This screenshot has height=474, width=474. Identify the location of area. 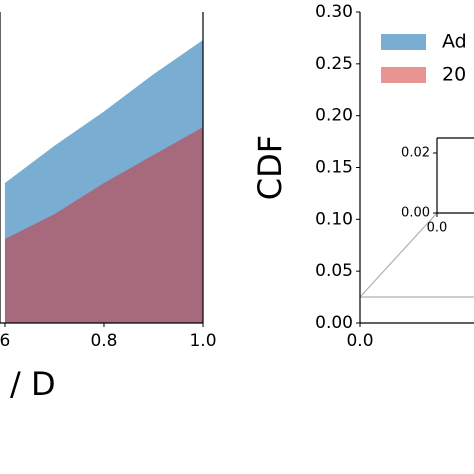
(417, 322).